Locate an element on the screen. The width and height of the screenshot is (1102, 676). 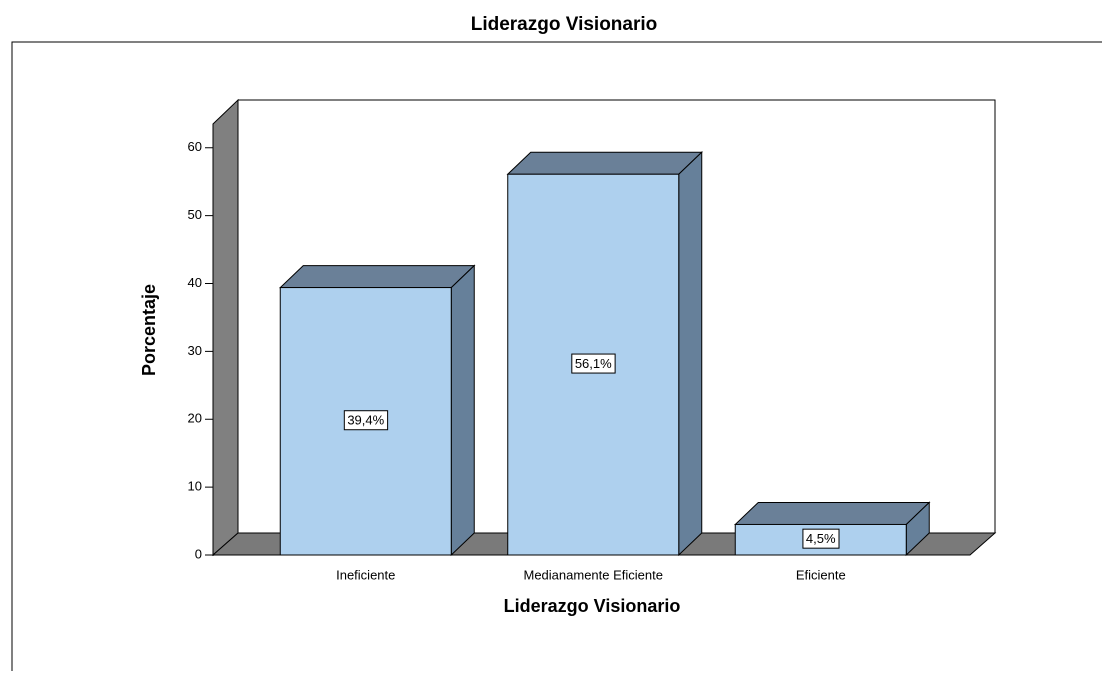
chart-title: Liderazgo Visionario is located at coordinates (564, 24).